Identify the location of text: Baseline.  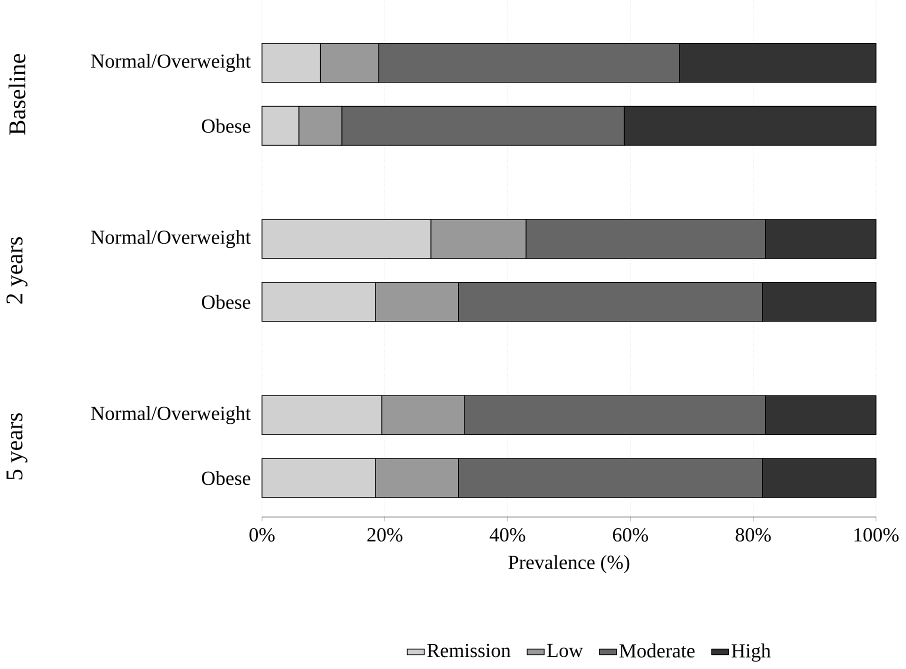
(17, 94).